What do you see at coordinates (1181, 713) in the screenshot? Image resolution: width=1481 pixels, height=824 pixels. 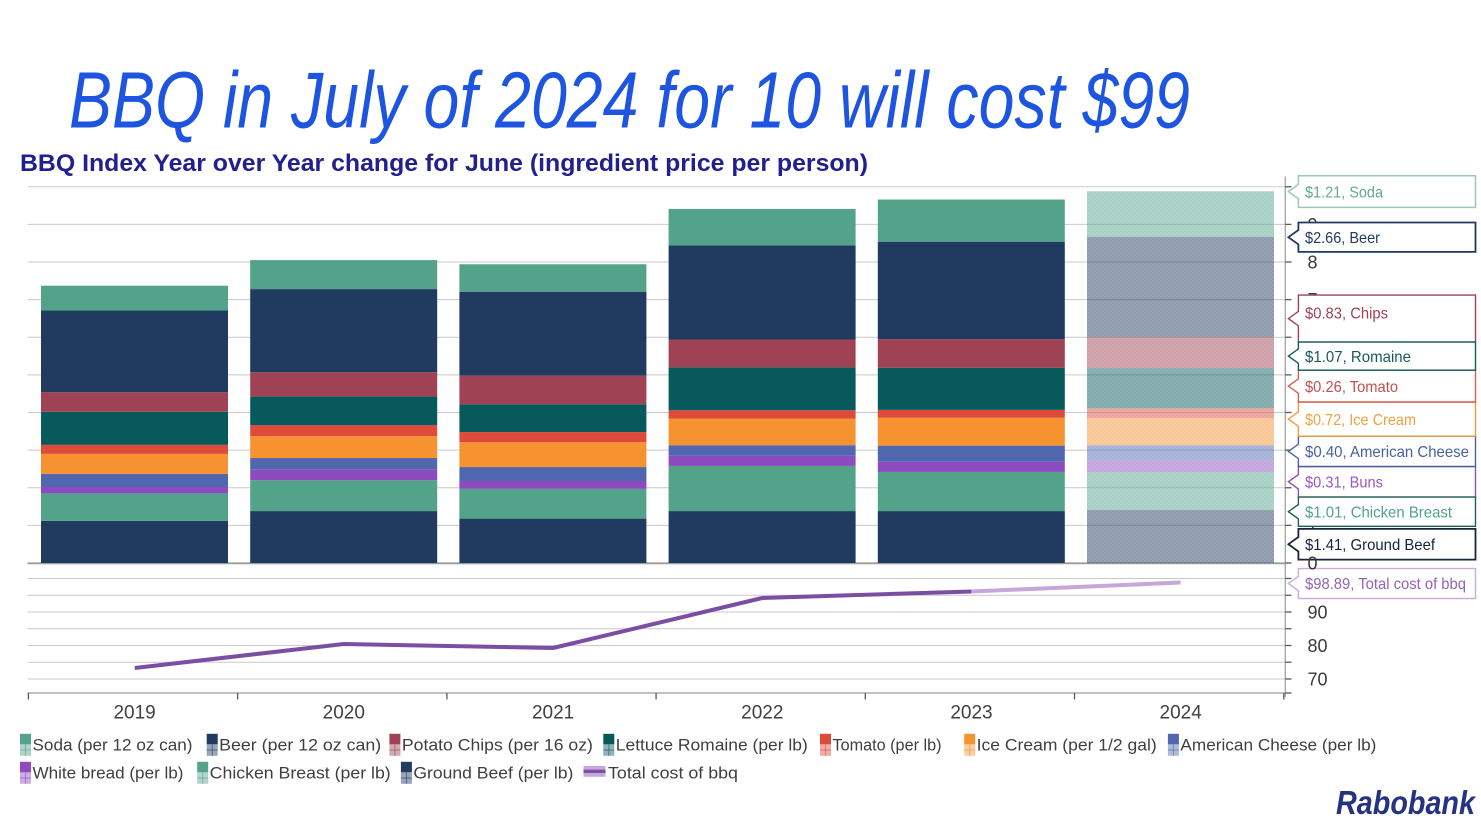 I see `svg-text: 2024` at bounding box center [1181, 713].